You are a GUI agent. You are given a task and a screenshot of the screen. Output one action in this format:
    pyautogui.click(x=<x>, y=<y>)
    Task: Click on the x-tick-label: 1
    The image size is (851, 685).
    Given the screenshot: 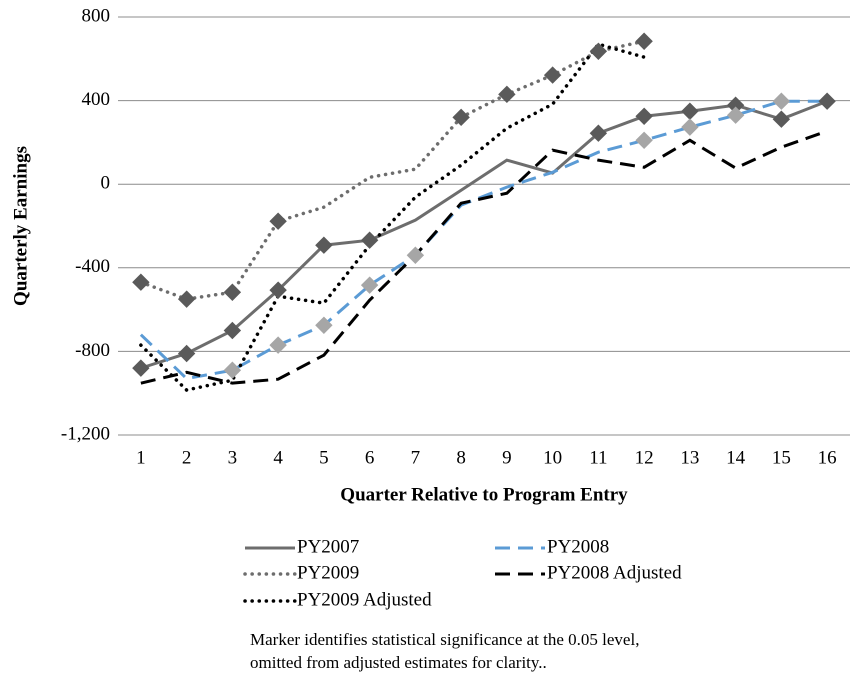 What is the action you would take?
    pyautogui.click(x=141, y=457)
    